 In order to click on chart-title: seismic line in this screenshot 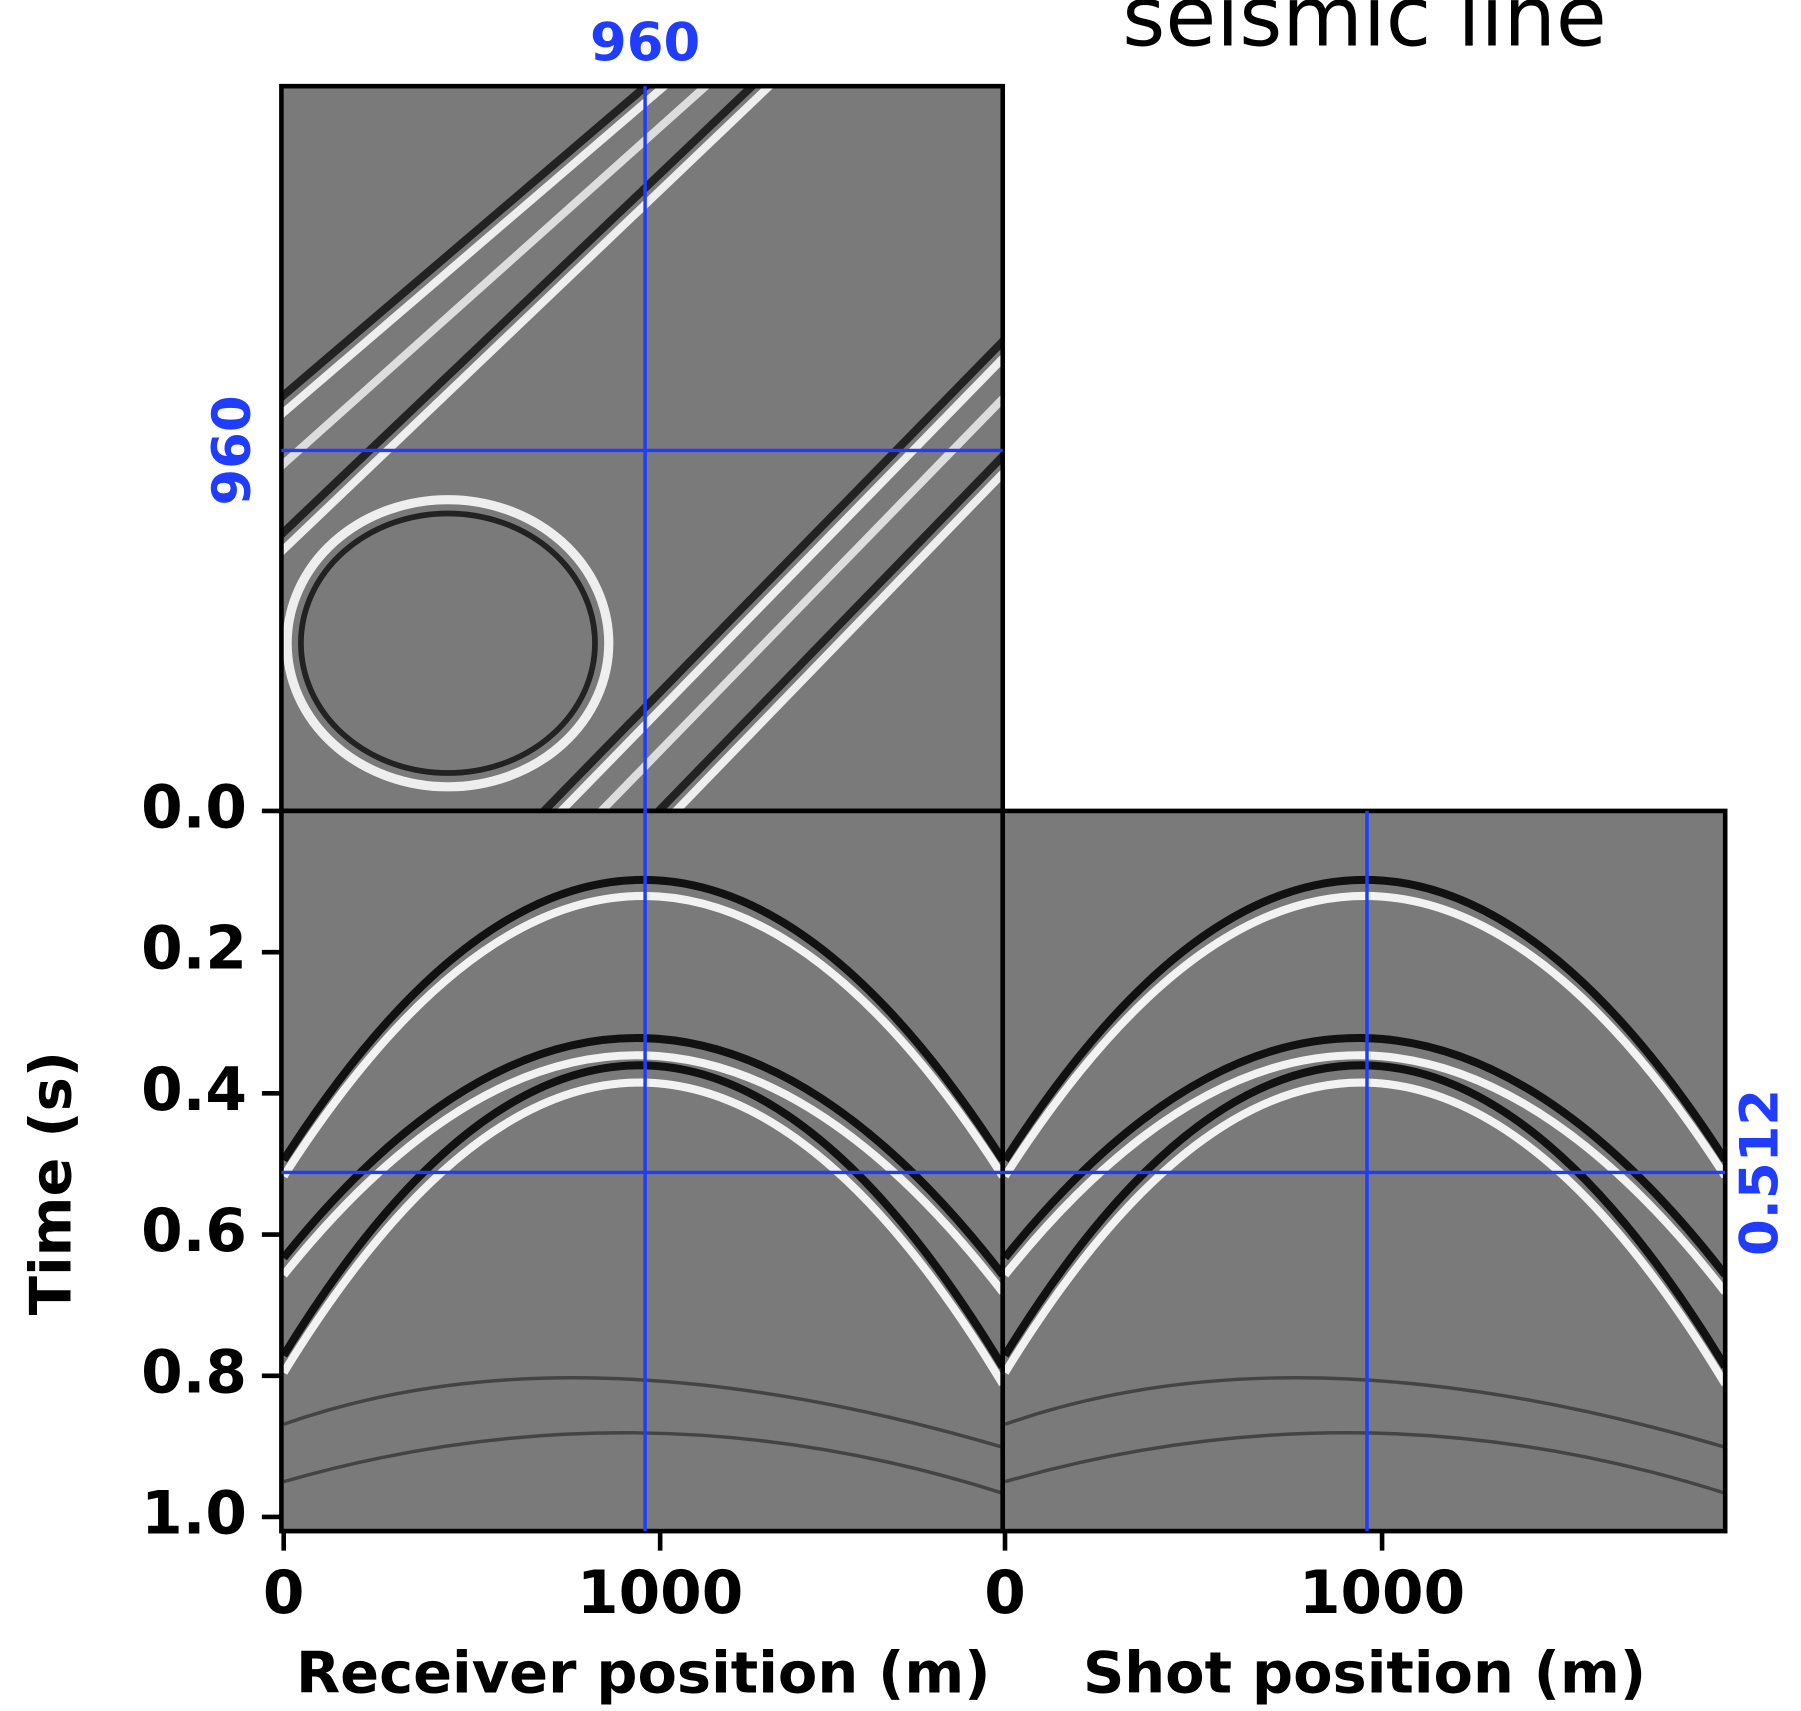, I will do `click(1364, 32)`.